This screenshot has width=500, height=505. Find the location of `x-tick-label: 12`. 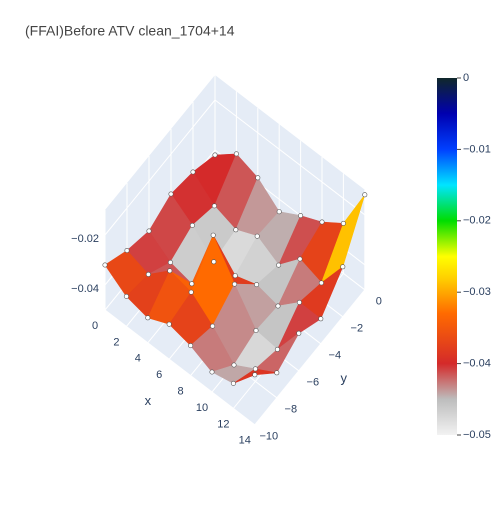

x-tick-label: 12 is located at coordinates (223, 424).